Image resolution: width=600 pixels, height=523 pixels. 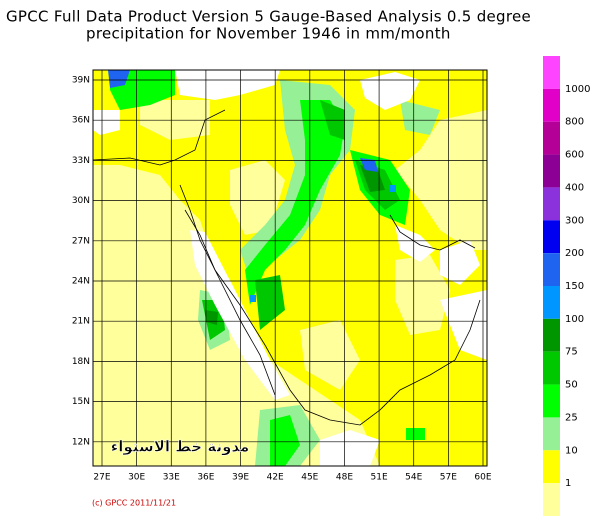 What do you see at coordinates (81, 322) in the screenshot?
I see `lat-label: 21N` at bounding box center [81, 322].